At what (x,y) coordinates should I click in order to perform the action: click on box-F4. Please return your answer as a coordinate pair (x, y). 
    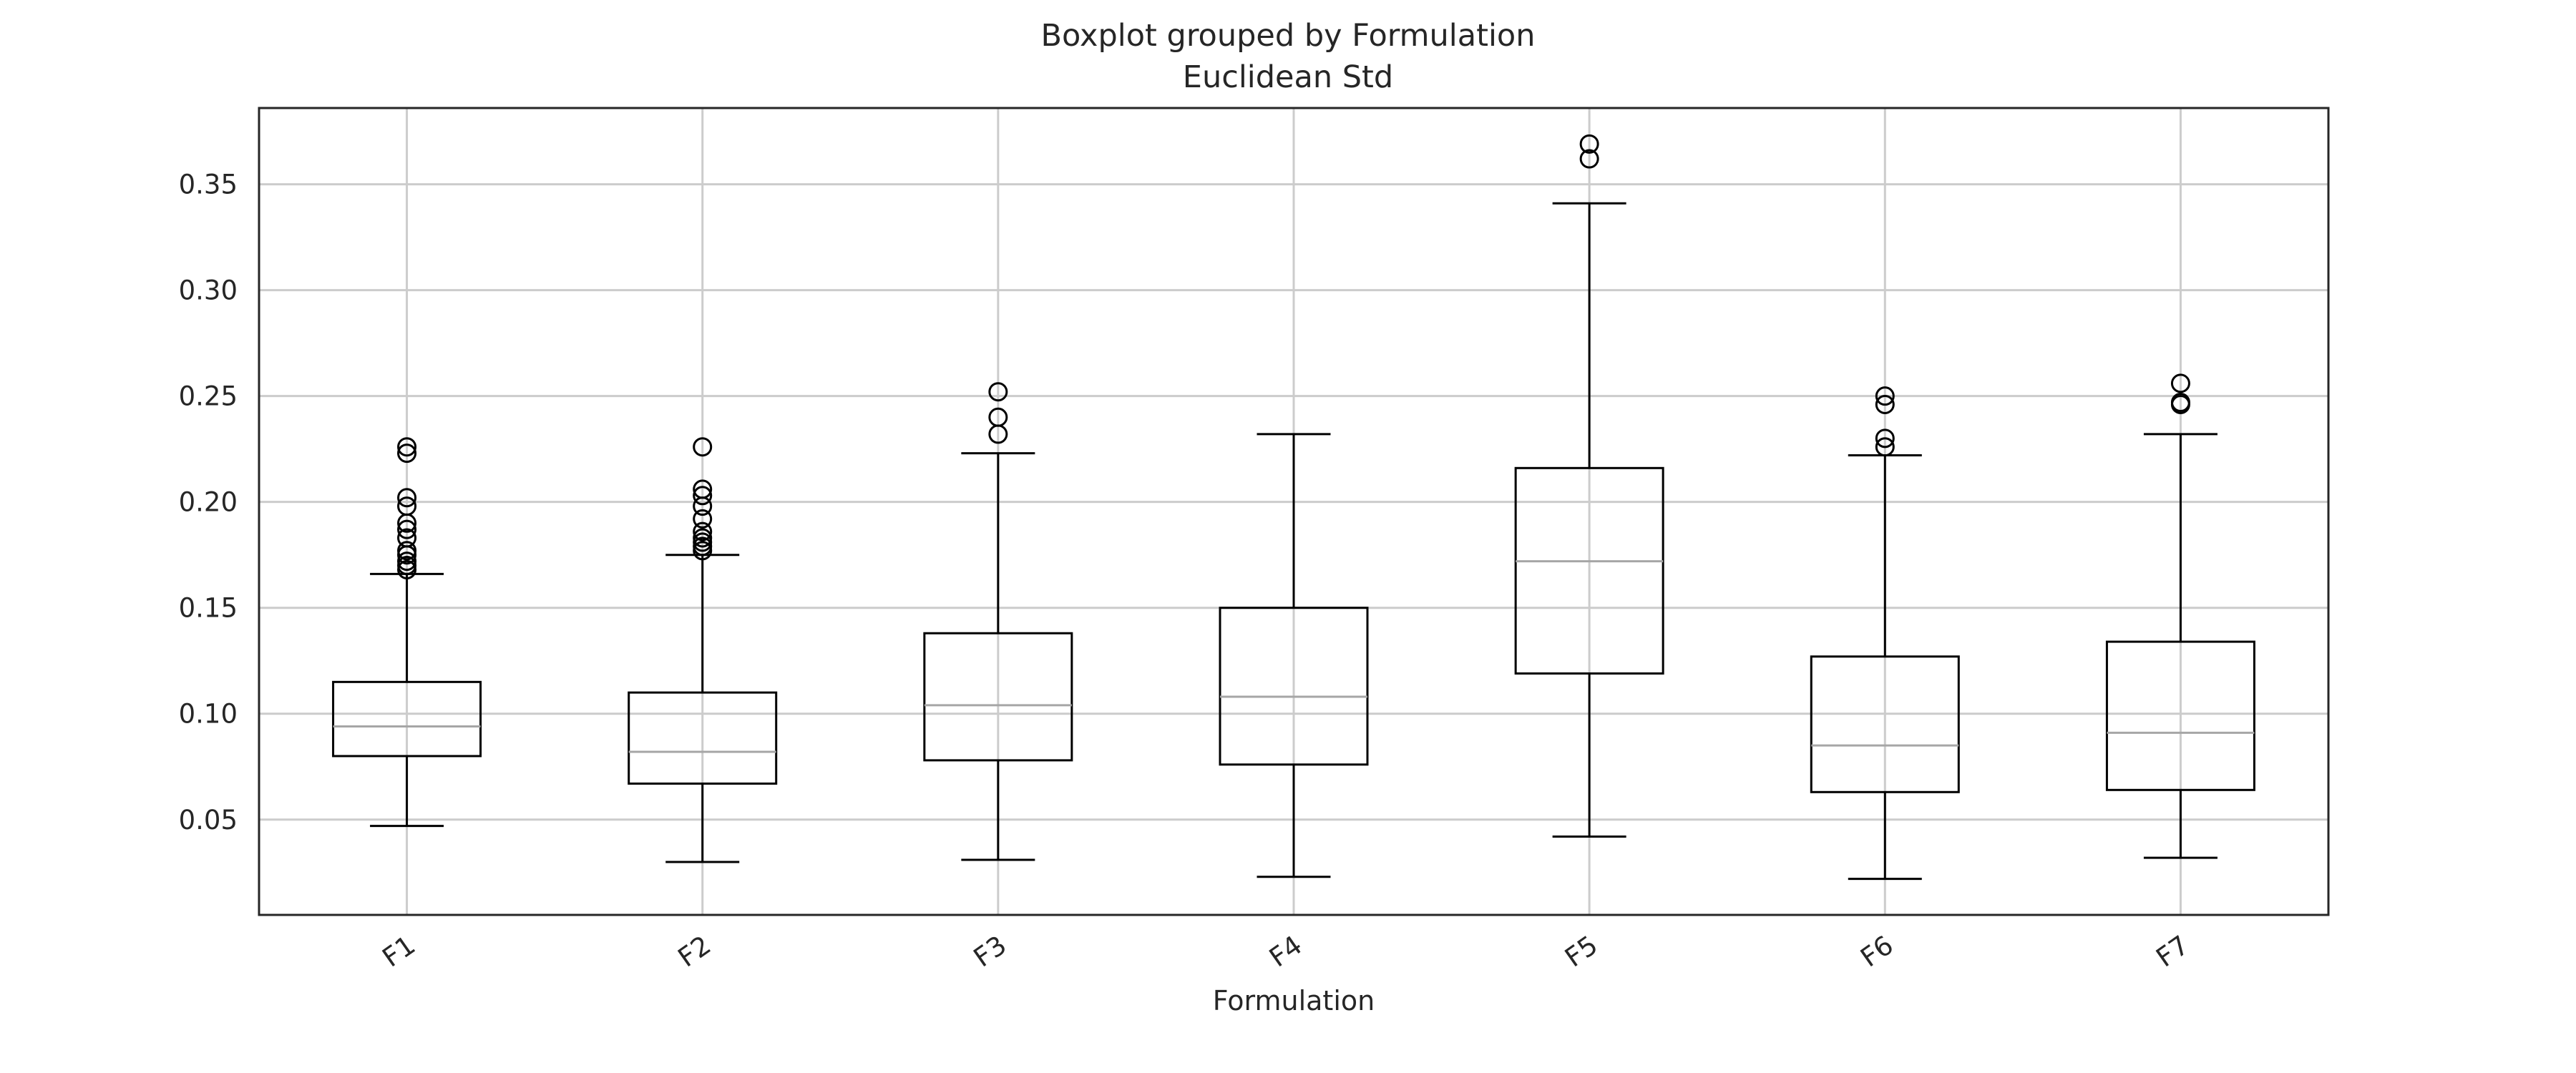
    Looking at the image, I should click on (1294, 655).